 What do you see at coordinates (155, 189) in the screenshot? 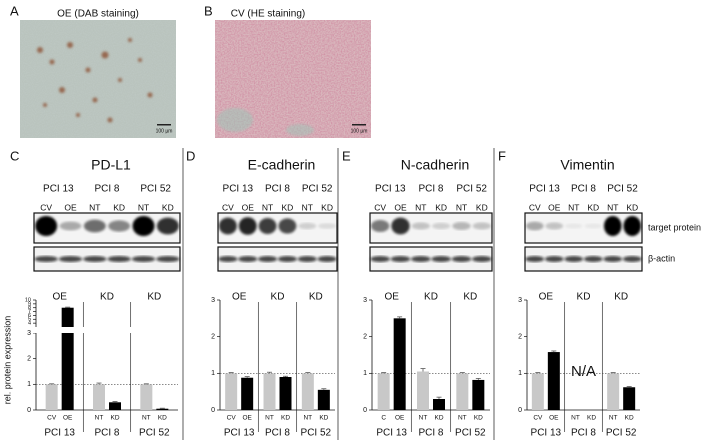
I see `blot-group-label: PCI 52` at bounding box center [155, 189].